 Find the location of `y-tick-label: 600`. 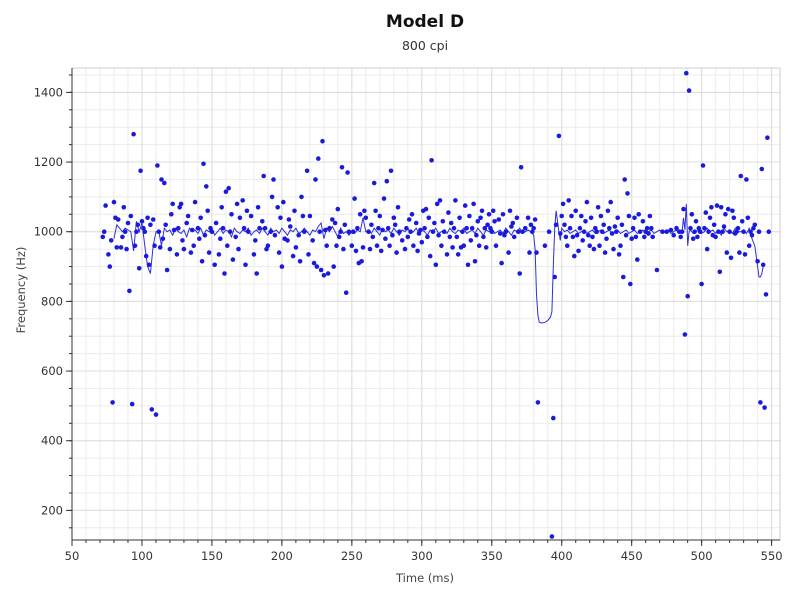

y-tick-label: 600 is located at coordinates (52, 371).